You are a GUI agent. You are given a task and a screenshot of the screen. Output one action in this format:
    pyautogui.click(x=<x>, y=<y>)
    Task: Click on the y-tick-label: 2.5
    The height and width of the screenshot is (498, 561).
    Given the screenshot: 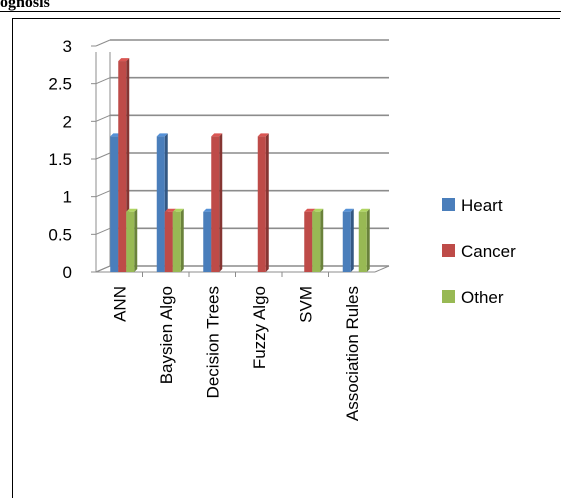 What is the action you would take?
    pyautogui.click(x=60, y=84)
    